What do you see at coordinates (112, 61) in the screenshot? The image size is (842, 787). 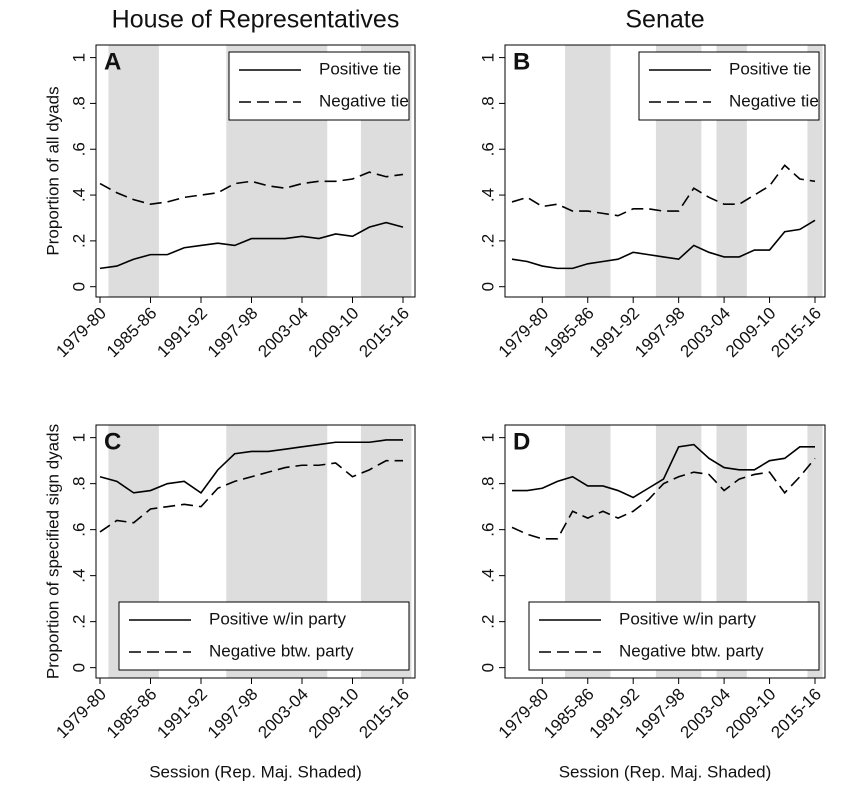 I see `panel-letter: A` at bounding box center [112, 61].